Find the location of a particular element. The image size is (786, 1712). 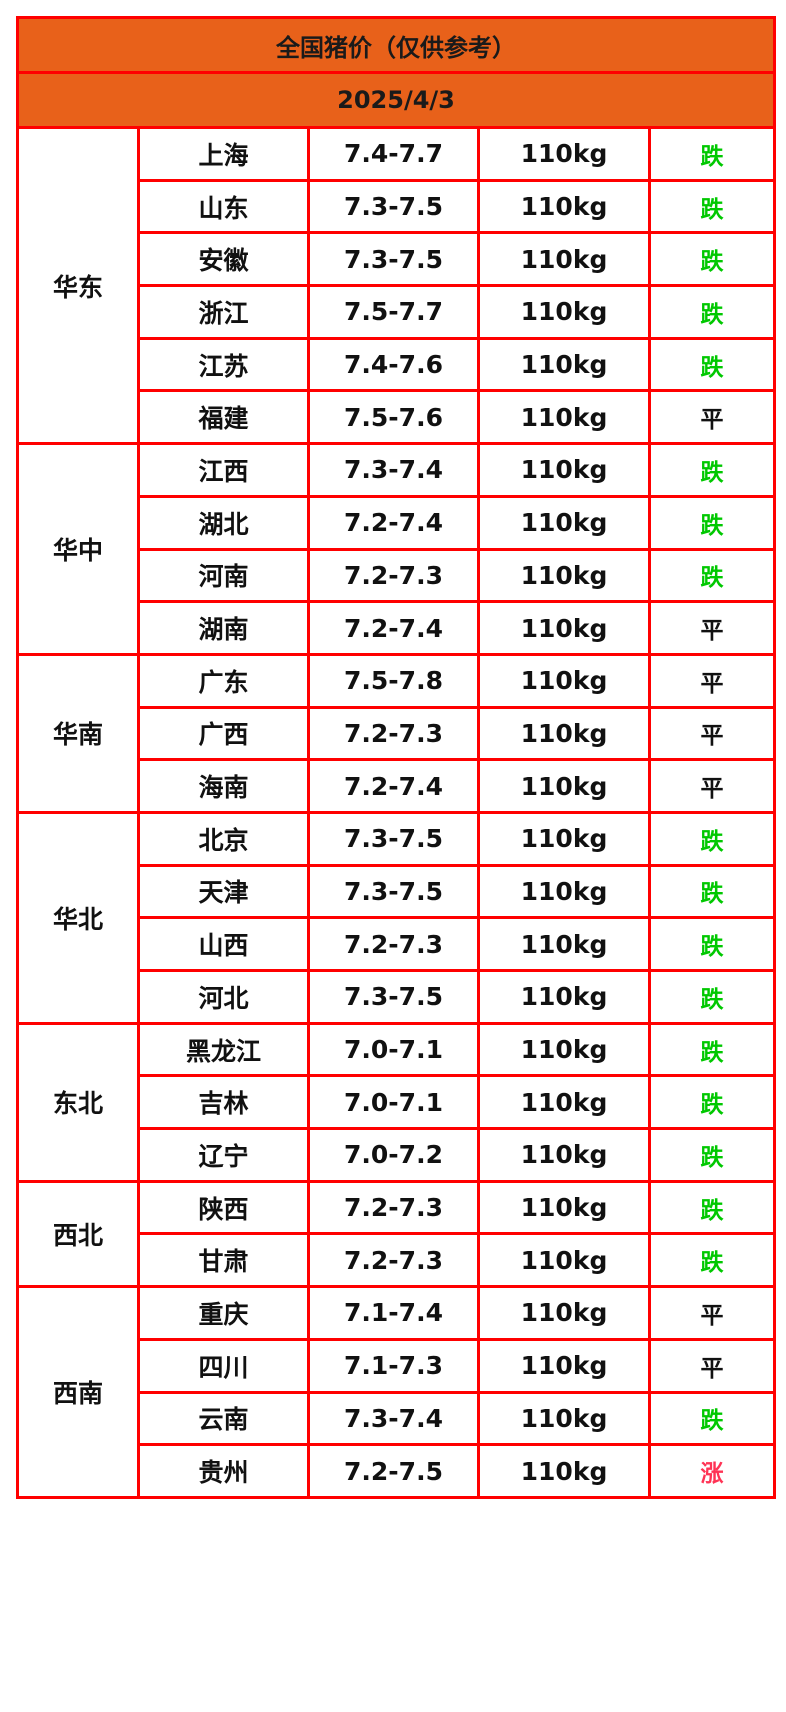

region-cell: 西南 is located at coordinates (78, 1392).